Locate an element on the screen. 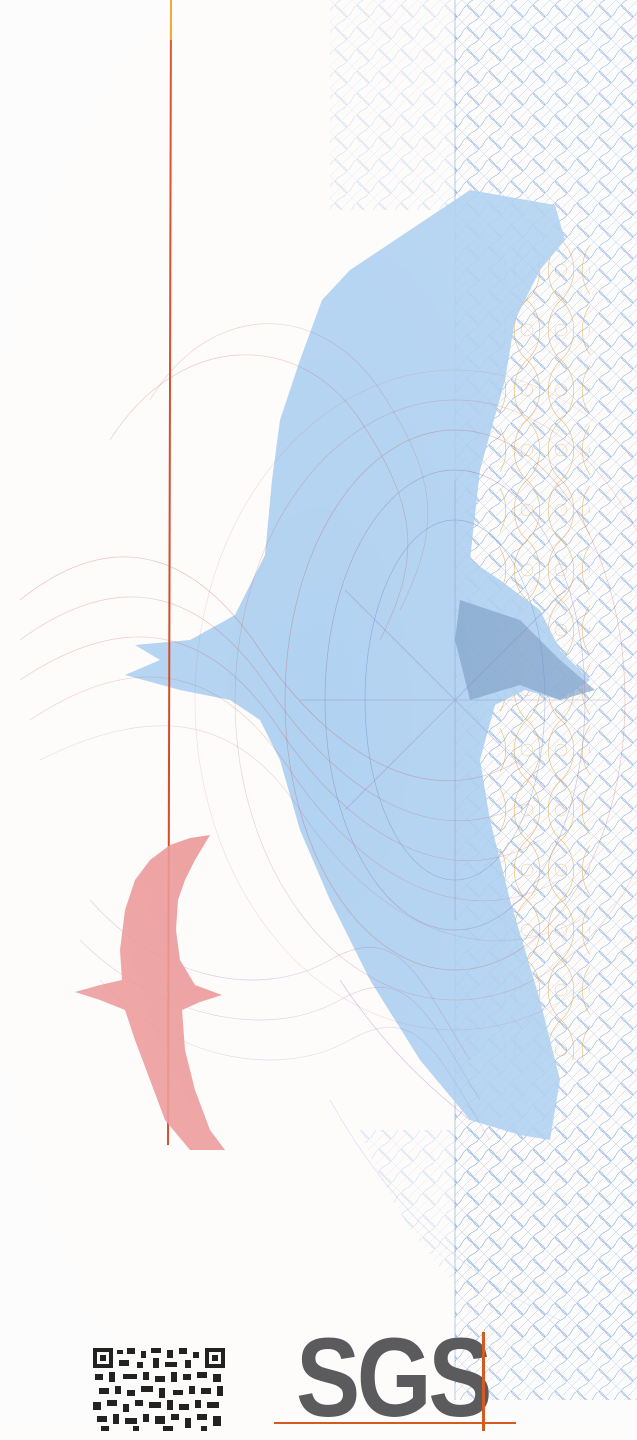 The height and width of the screenshot is (1440, 637). logo-accent-bar is located at coordinates (483, 1381).